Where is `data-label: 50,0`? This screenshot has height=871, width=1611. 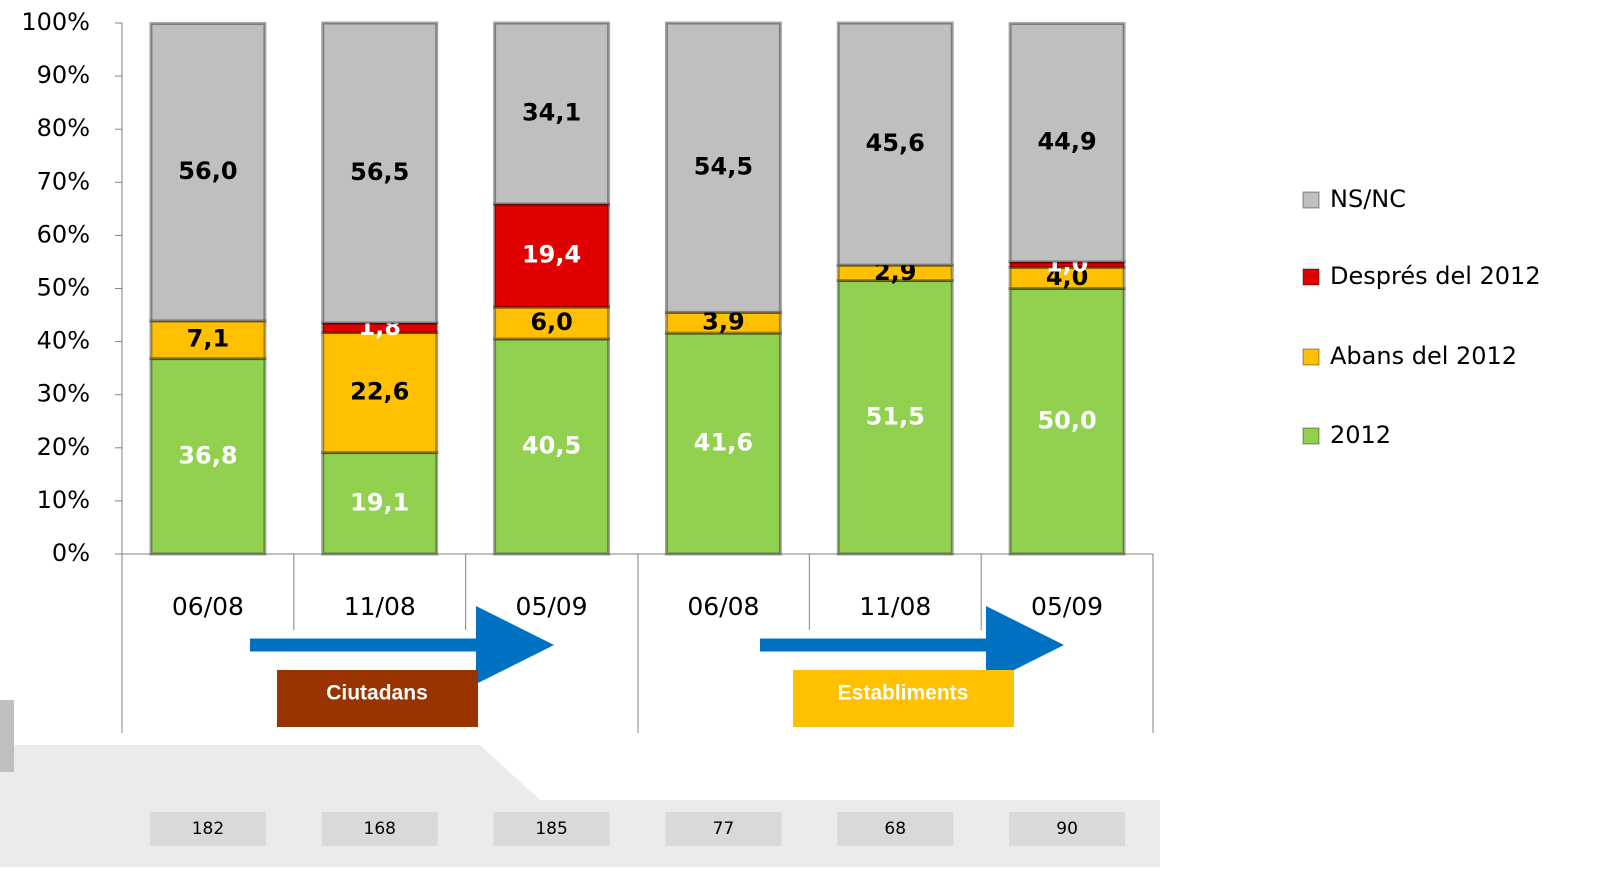
data-label: 50,0 is located at coordinates (1066, 420).